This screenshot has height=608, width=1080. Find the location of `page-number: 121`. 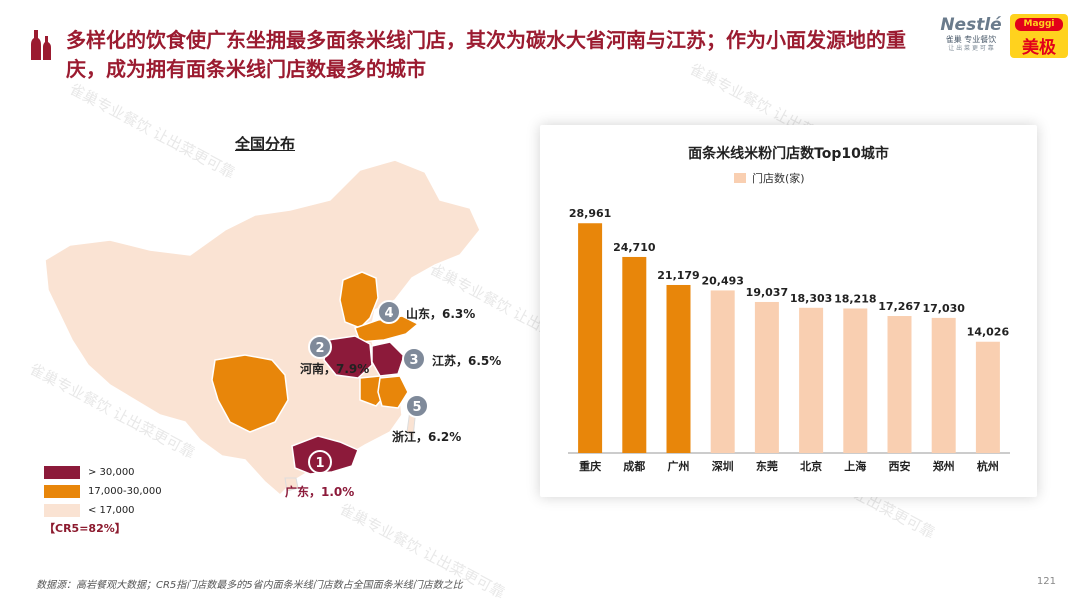

page-number: 121 is located at coordinates (1046, 581).